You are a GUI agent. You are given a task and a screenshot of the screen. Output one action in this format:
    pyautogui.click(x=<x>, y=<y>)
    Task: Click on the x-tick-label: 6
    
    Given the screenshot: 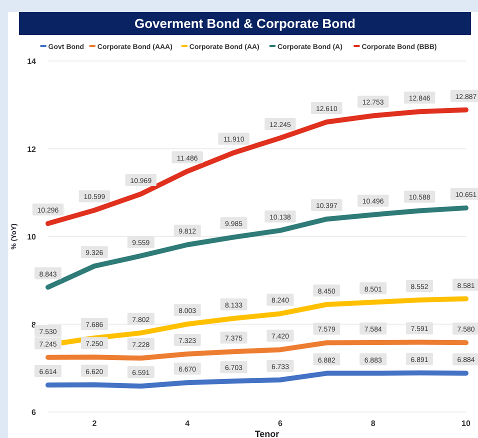 What is the action you would take?
    pyautogui.click(x=280, y=423)
    